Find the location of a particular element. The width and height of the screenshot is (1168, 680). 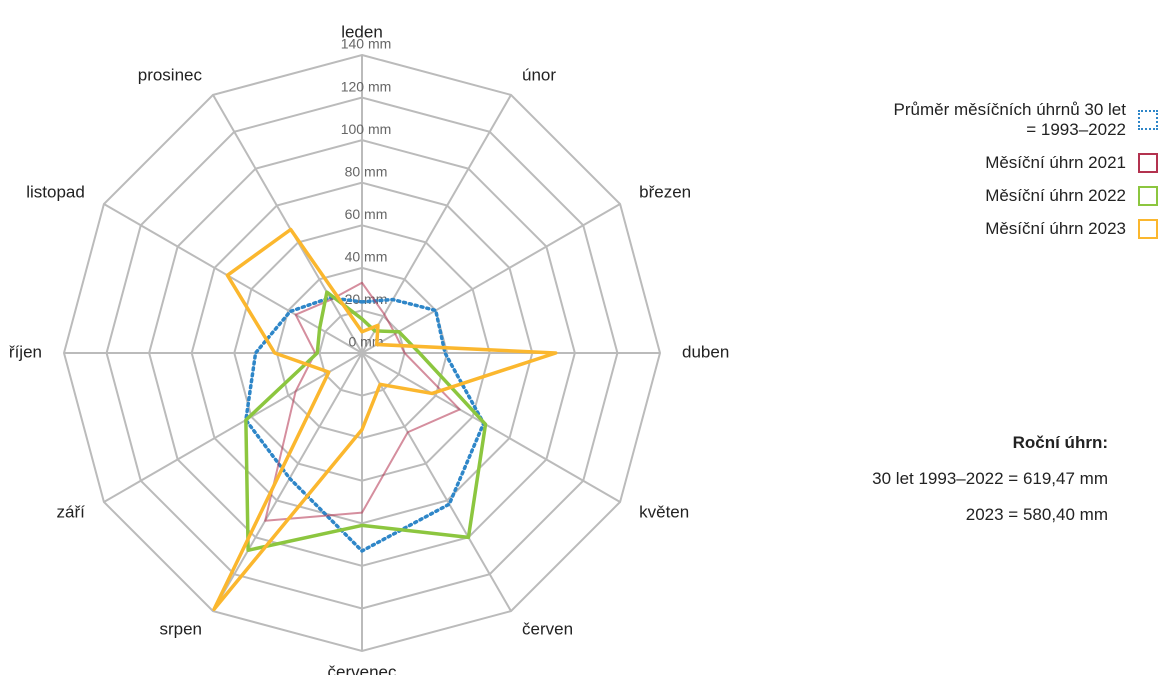

legend-item: Měsíční úhrn 2023 is located at coordinates (978, 229).